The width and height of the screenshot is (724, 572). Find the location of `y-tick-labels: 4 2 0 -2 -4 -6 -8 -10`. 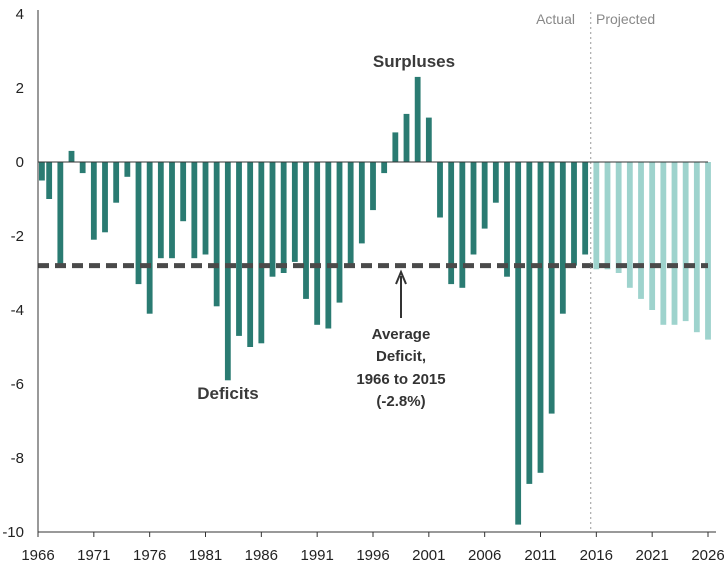

y-tick-labels: 4 2 0 -2 -4 -6 -8 -10 is located at coordinates (13, 273).